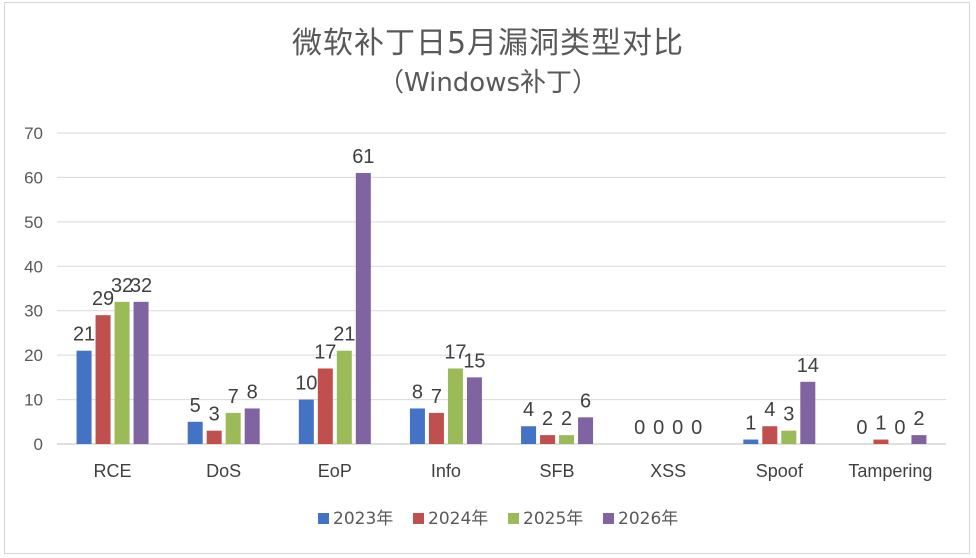  I want to click on data-label: 61, so click(363, 157).